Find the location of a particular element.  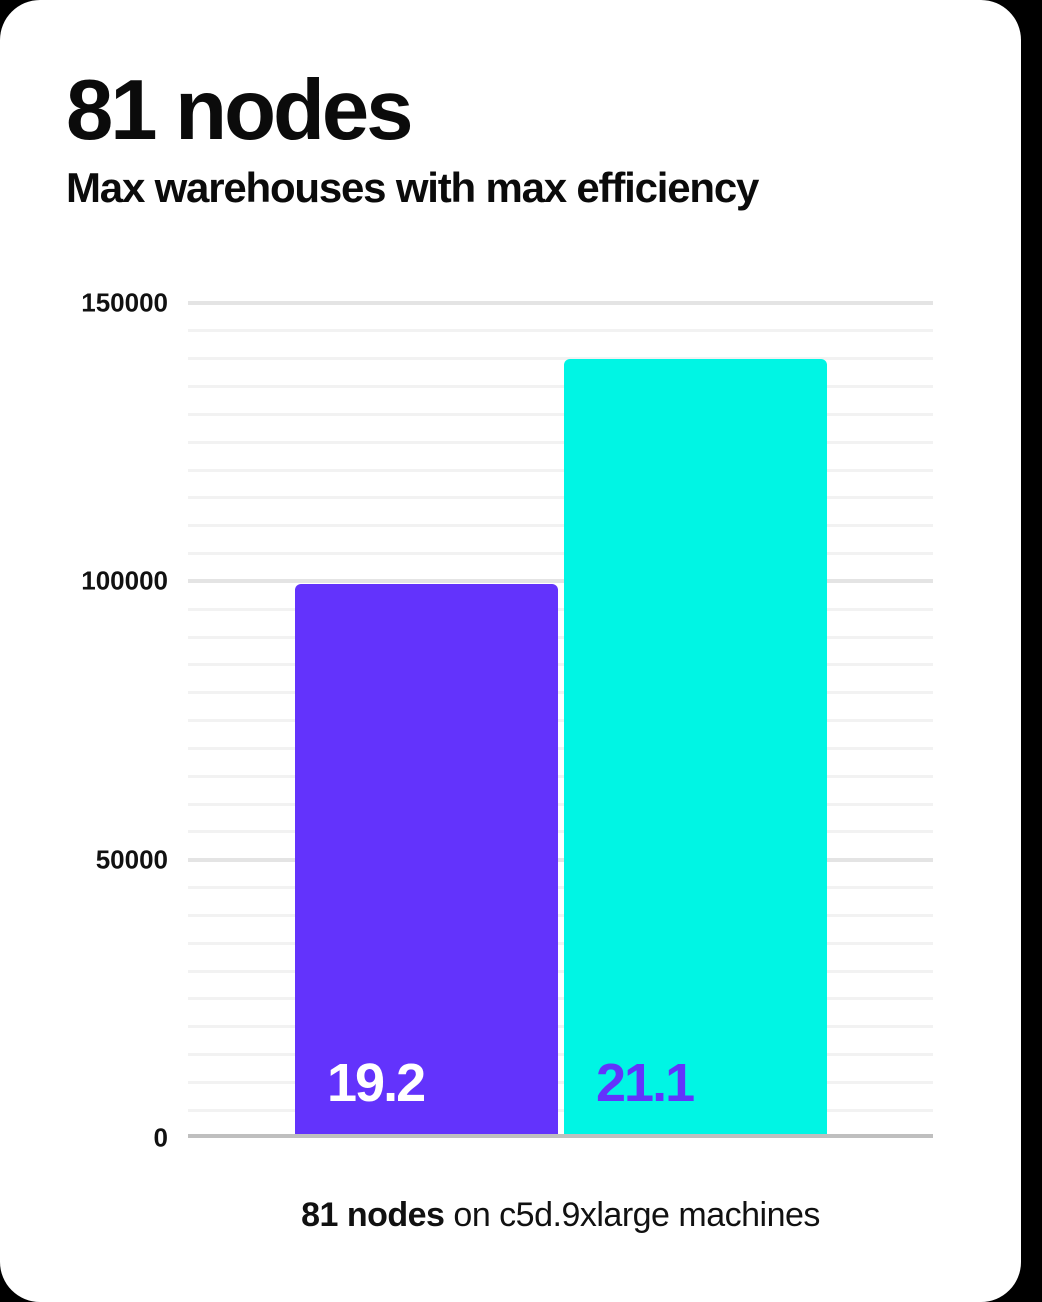

chart-caption: 81 nodes on c5d.9xlarge machines is located at coordinates (560, 1215).